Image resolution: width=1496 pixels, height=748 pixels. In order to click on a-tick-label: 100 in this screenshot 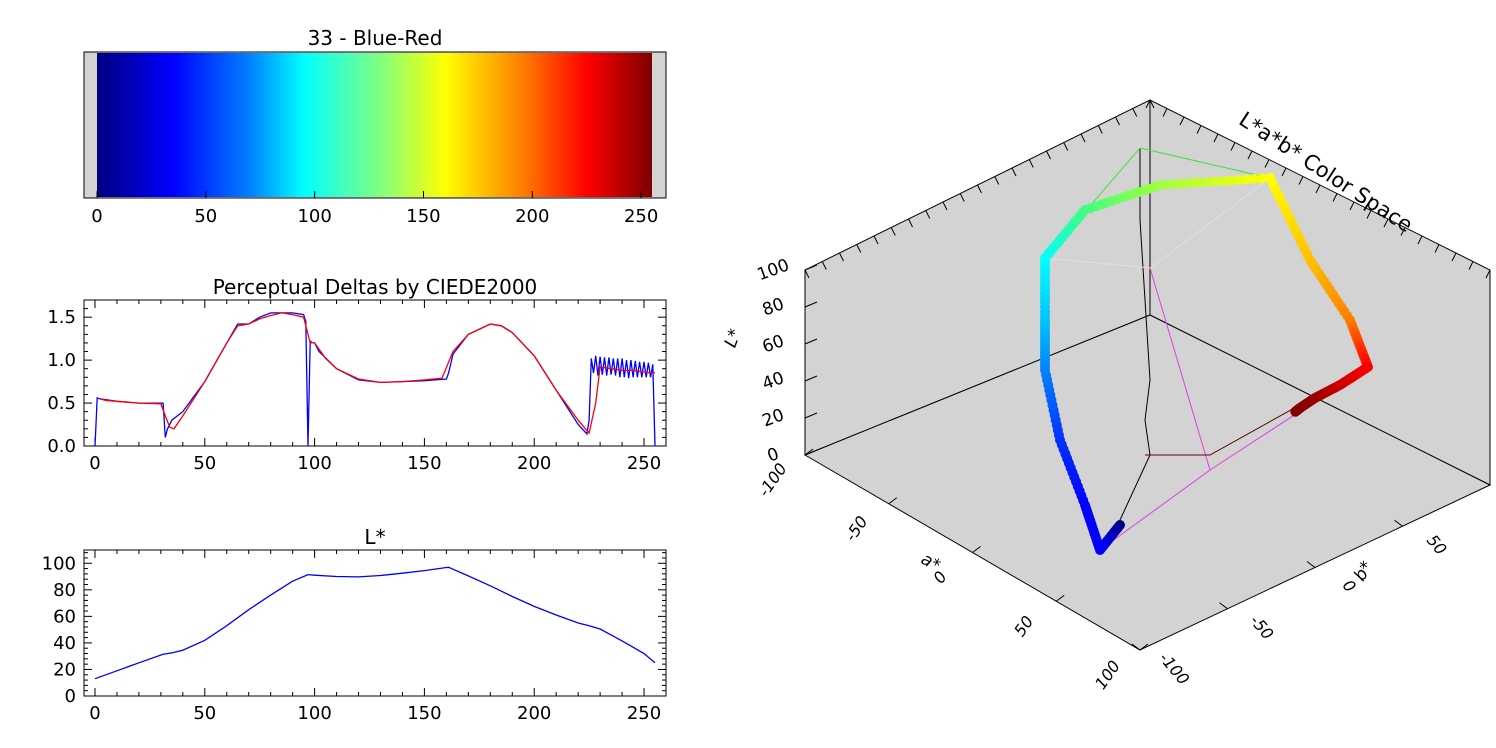, I will do `click(1107, 675)`.